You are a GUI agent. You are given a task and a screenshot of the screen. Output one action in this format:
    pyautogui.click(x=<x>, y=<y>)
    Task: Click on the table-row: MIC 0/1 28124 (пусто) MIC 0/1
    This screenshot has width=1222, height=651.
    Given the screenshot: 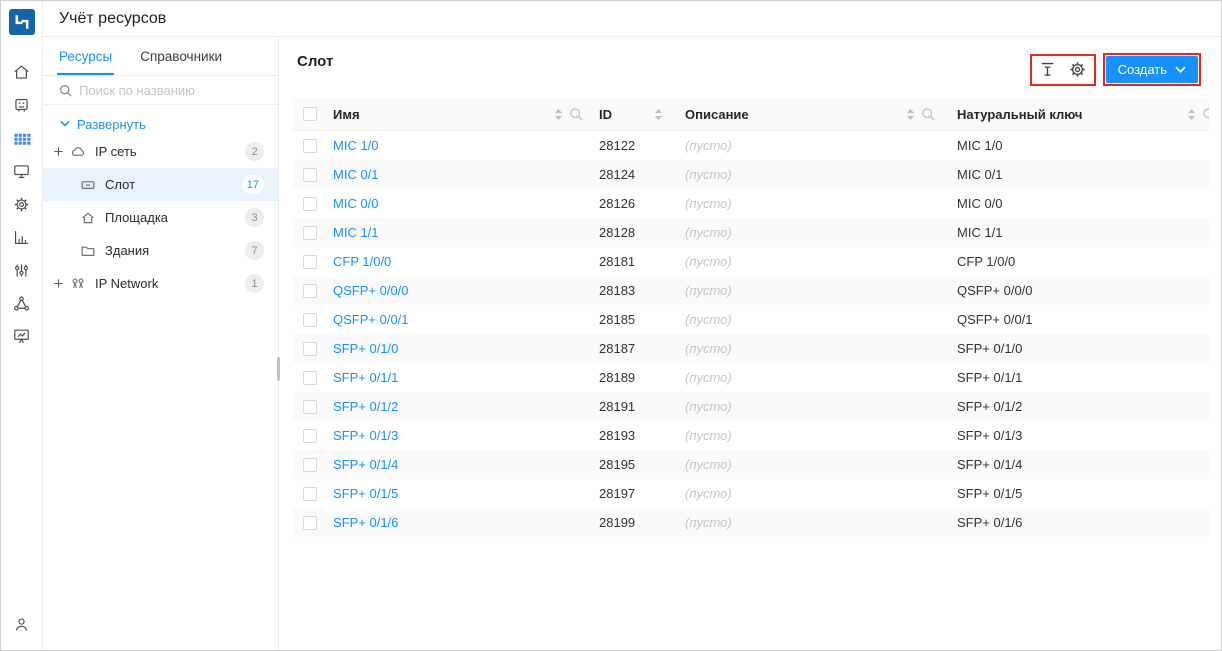 What is the action you would take?
    pyautogui.click(x=751, y=174)
    